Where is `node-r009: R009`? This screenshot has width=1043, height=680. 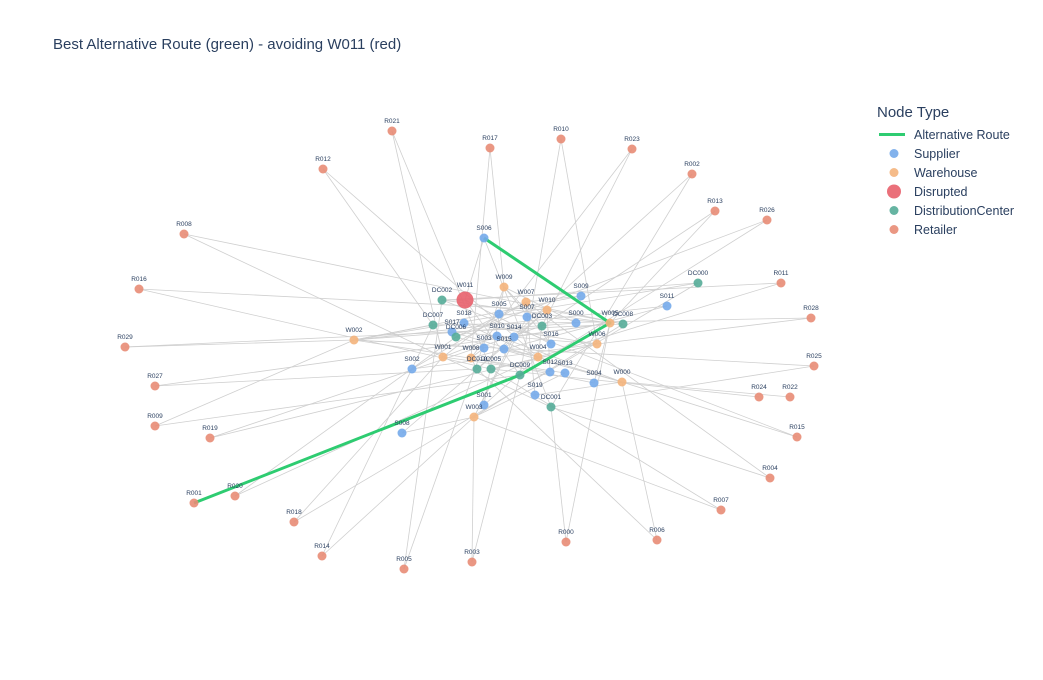 node-r009: R009 is located at coordinates (155, 422).